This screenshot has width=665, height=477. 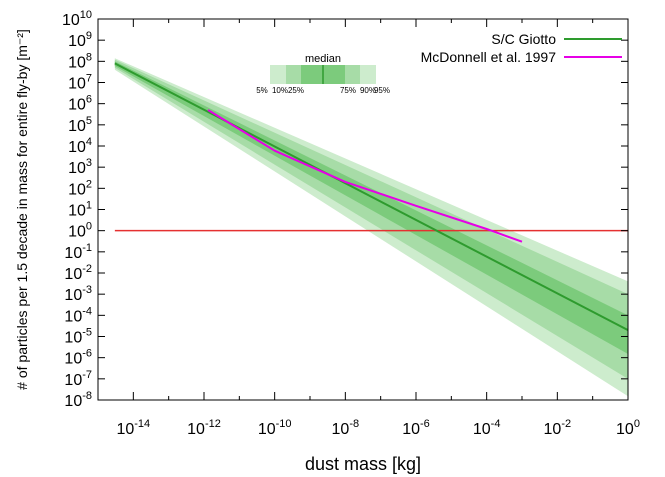 I want to click on y-tick-label: 10⁶, so click(x=80, y=104).